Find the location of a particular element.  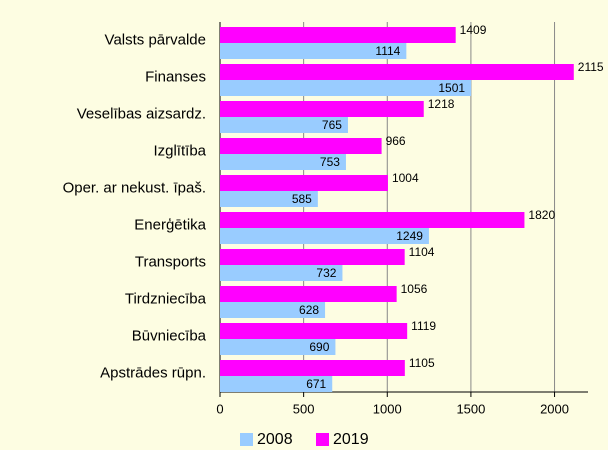

data-label: 671 is located at coordinates (316, 384).